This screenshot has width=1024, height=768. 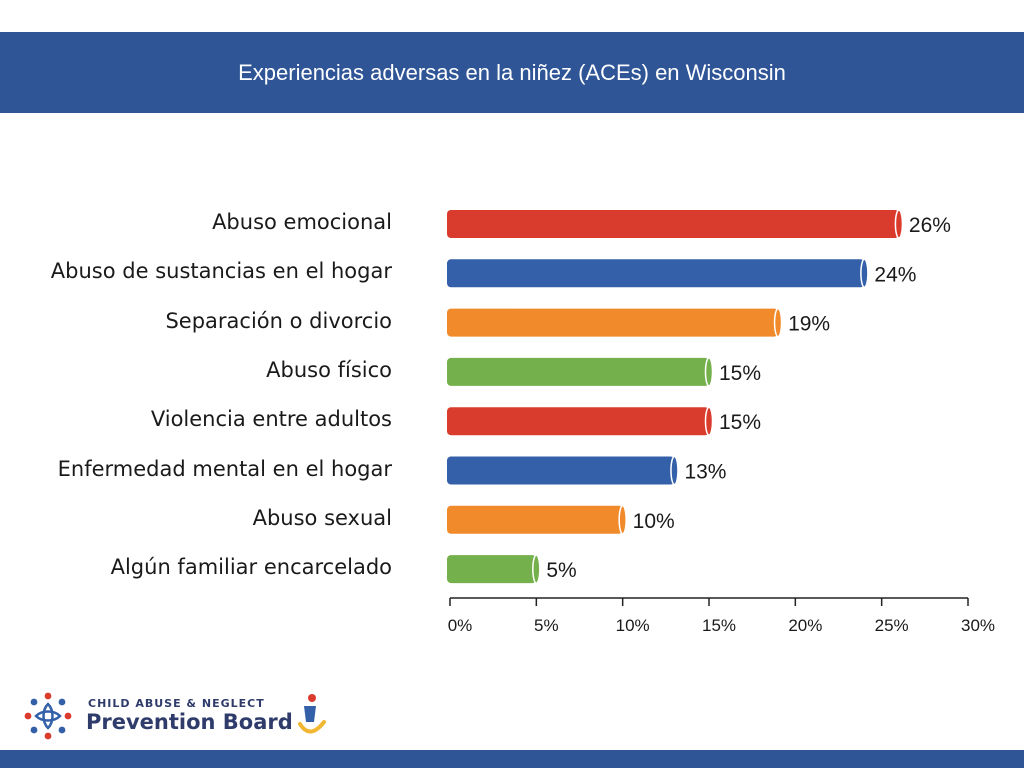 I want to click on category-label: Abuso sexual, so click(x=322, y=517).